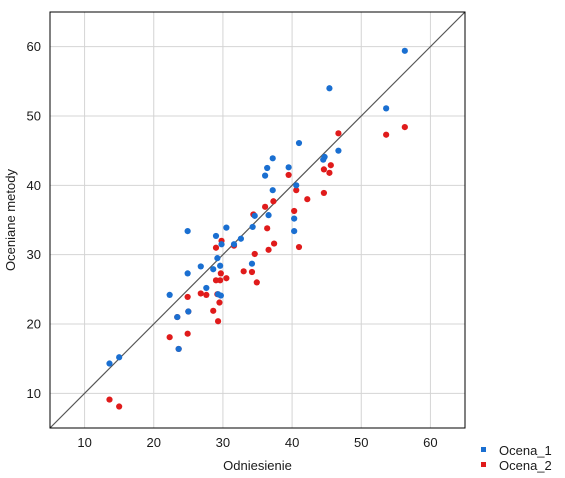  What do you see at coordinates (34, 254) in the screenshot?
I see `y-tick-label: 30` at bounding box center [34, 254].